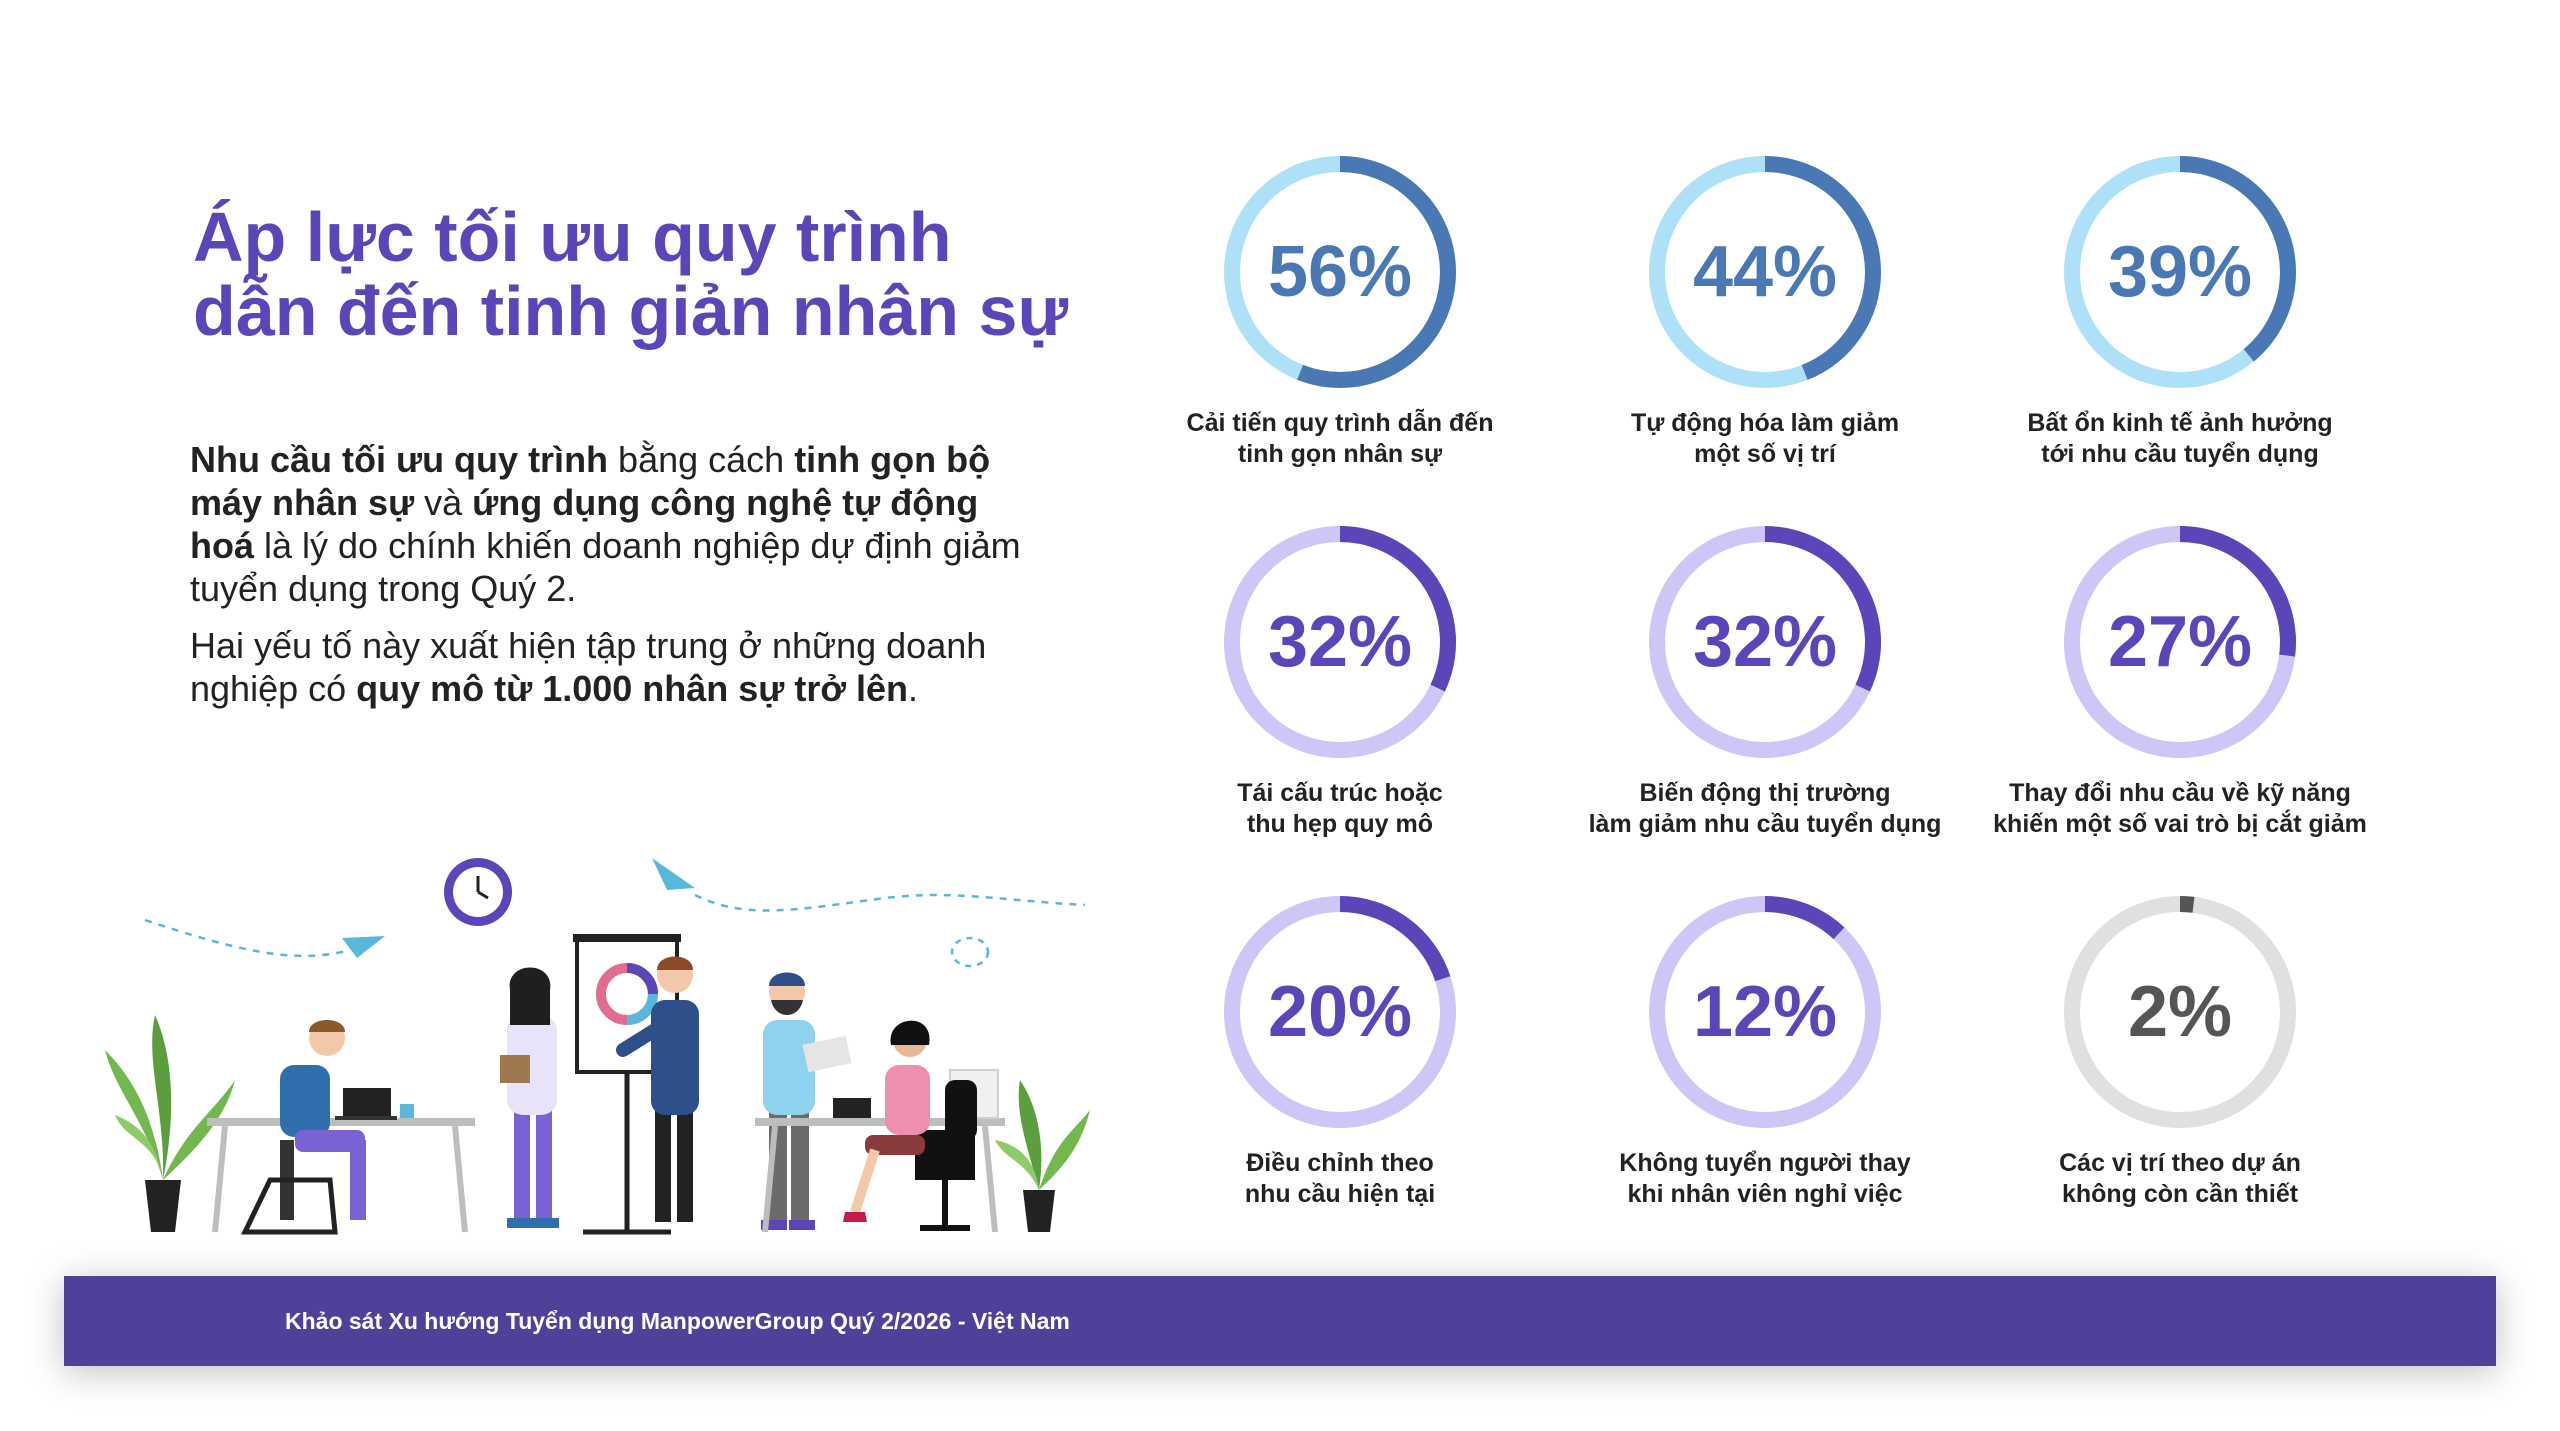 The height and width of the screenshot is (1431, 2560). I want to click on donut-percent-label: 44%, so click(1765, 272).